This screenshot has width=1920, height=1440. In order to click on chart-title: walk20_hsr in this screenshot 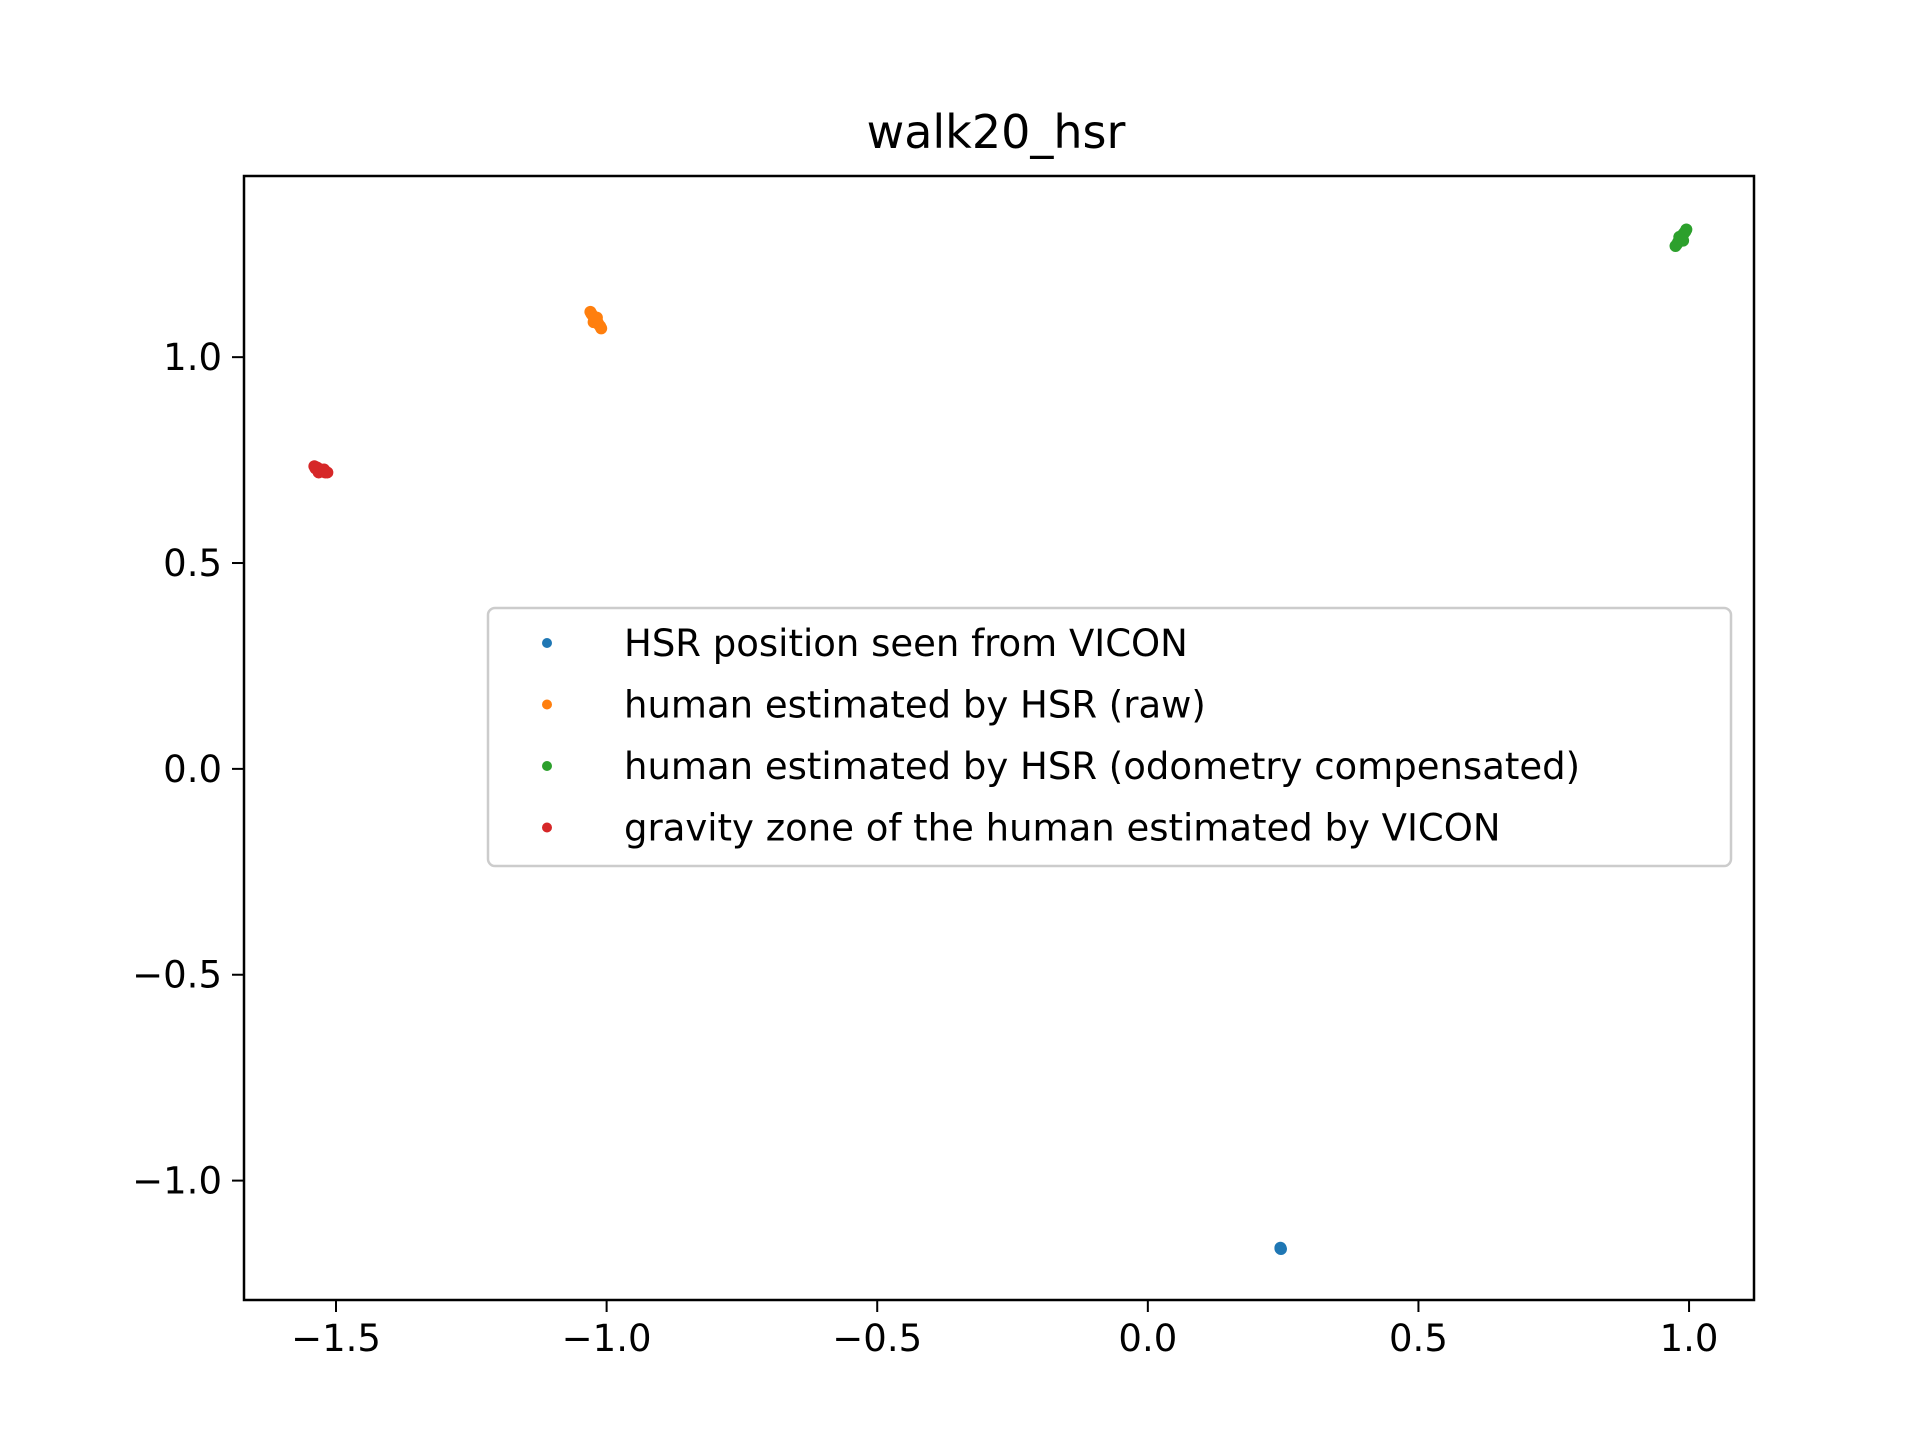, I will do `click(996, 132)`.